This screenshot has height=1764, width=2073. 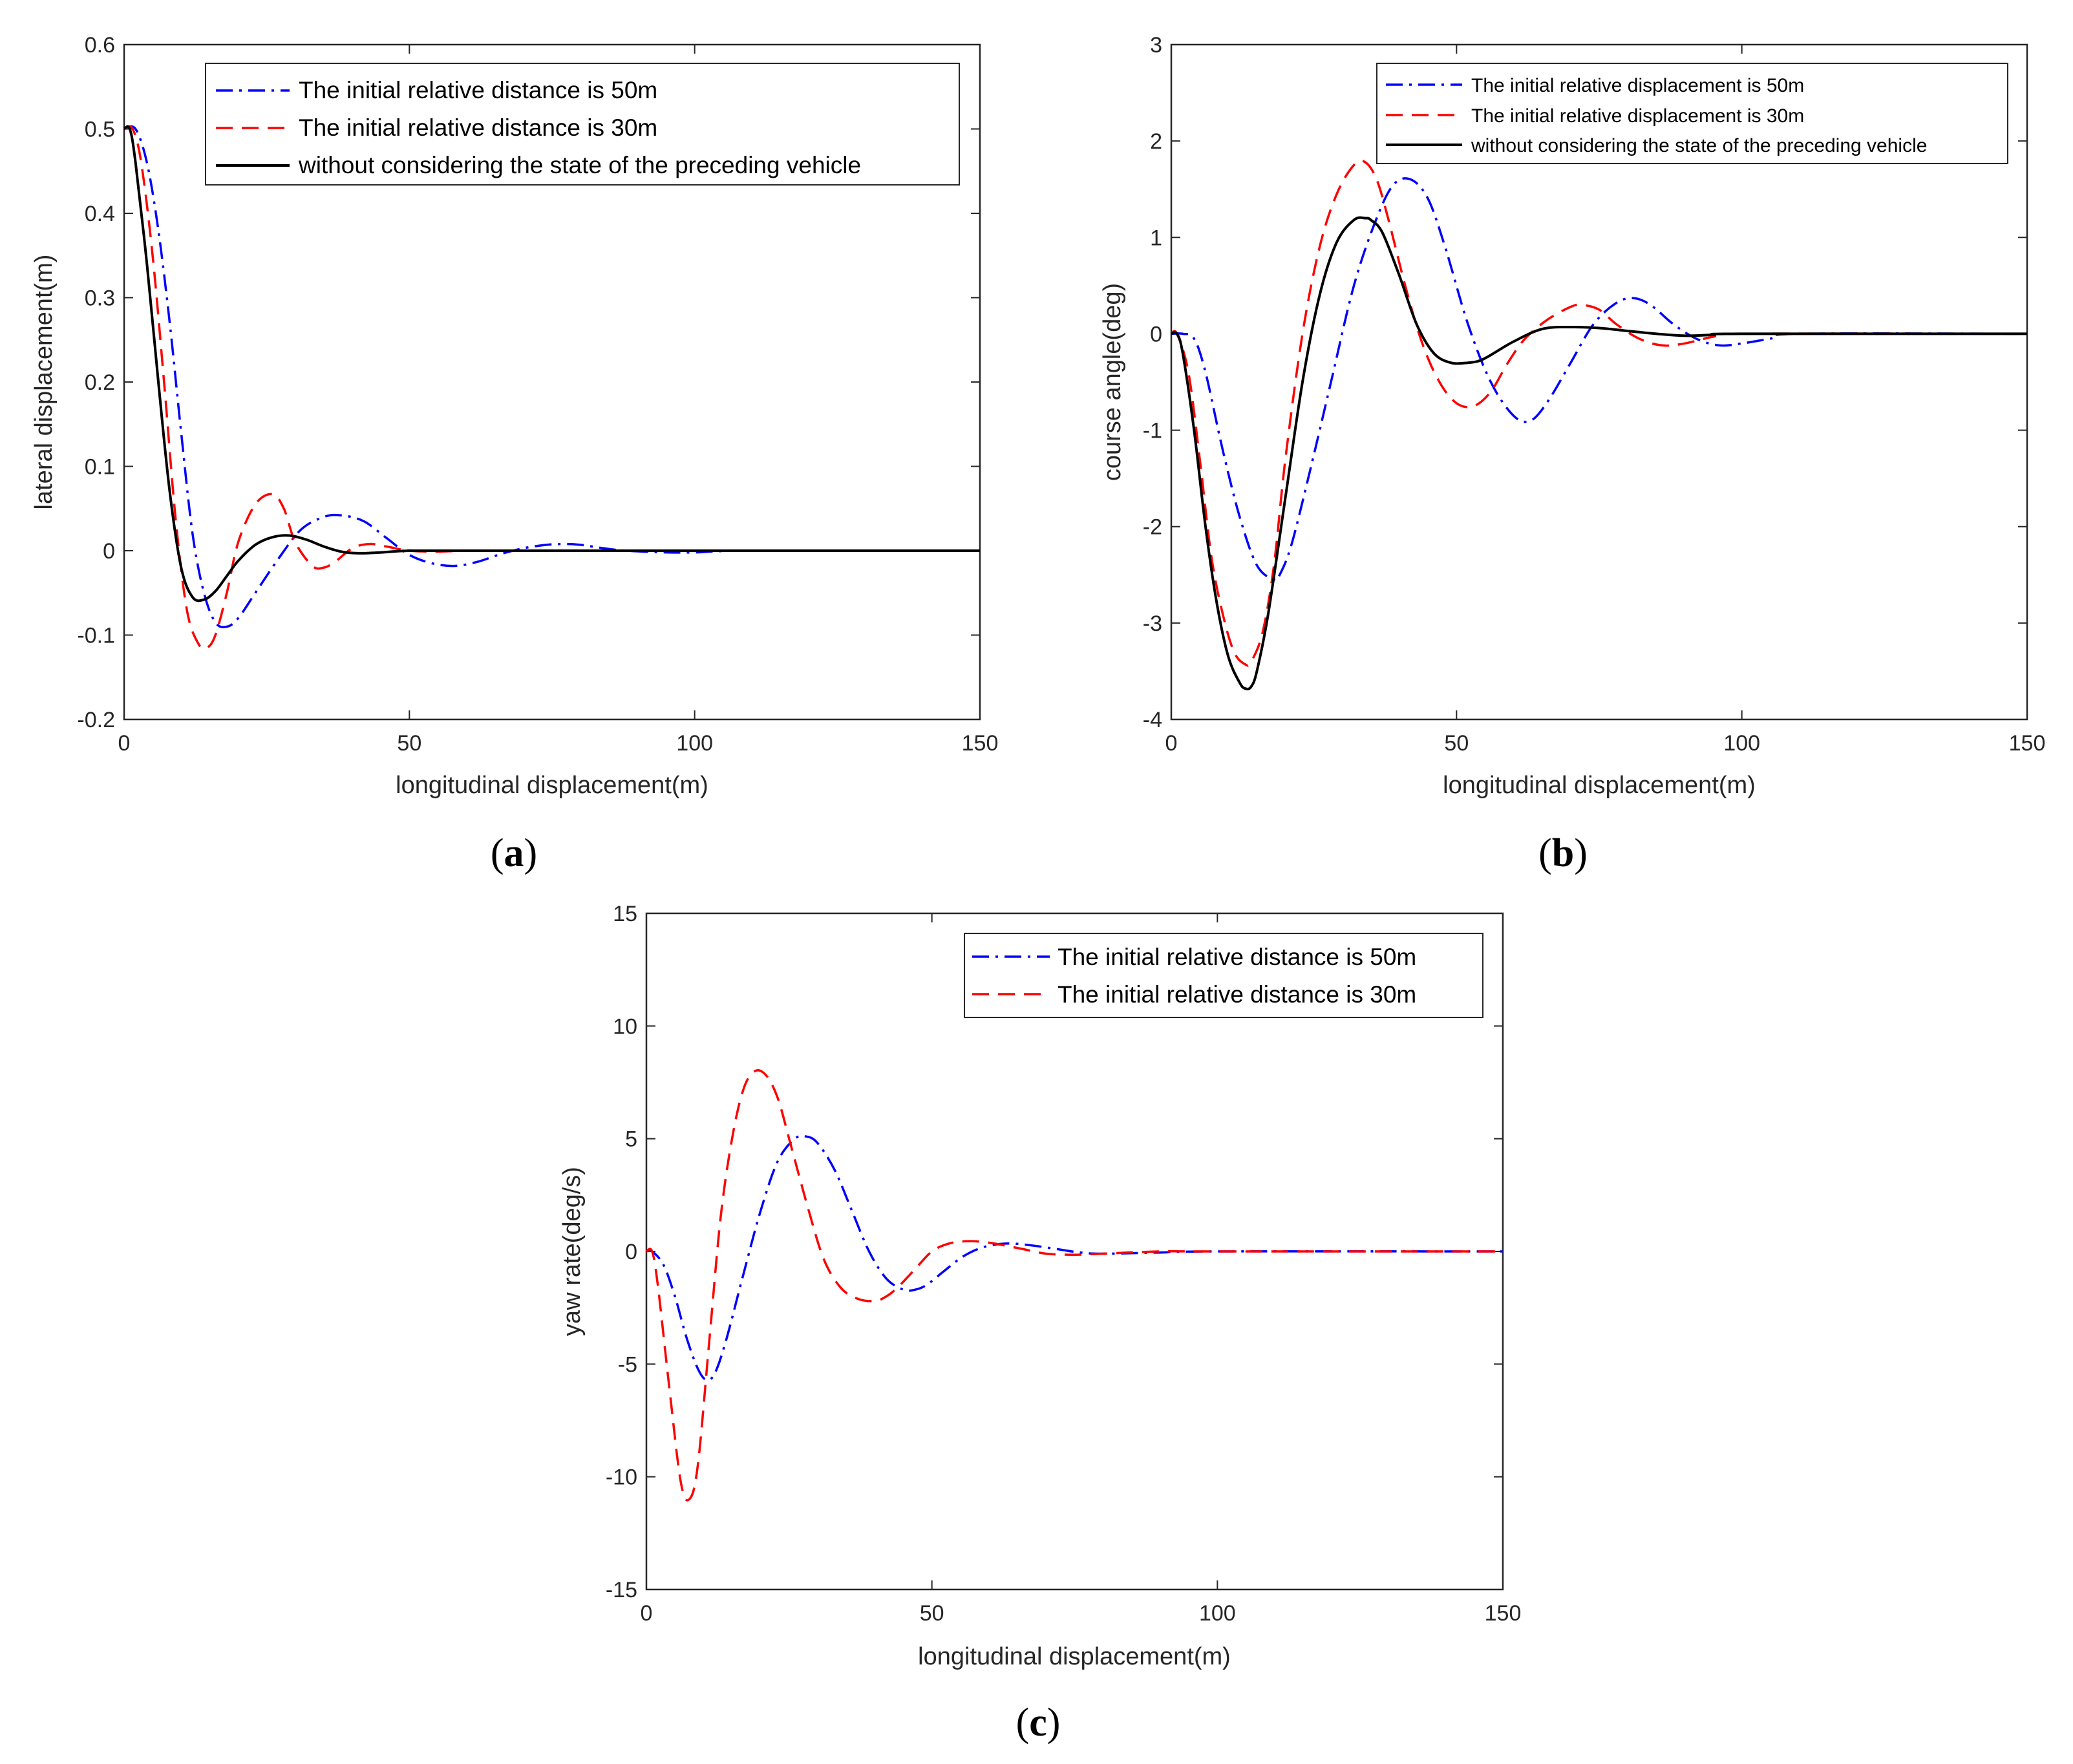 What do you see at coordinates (622, 1477) in the screenshot?
I see `y-tick-label: -10` at bounding box center [622, 1477].